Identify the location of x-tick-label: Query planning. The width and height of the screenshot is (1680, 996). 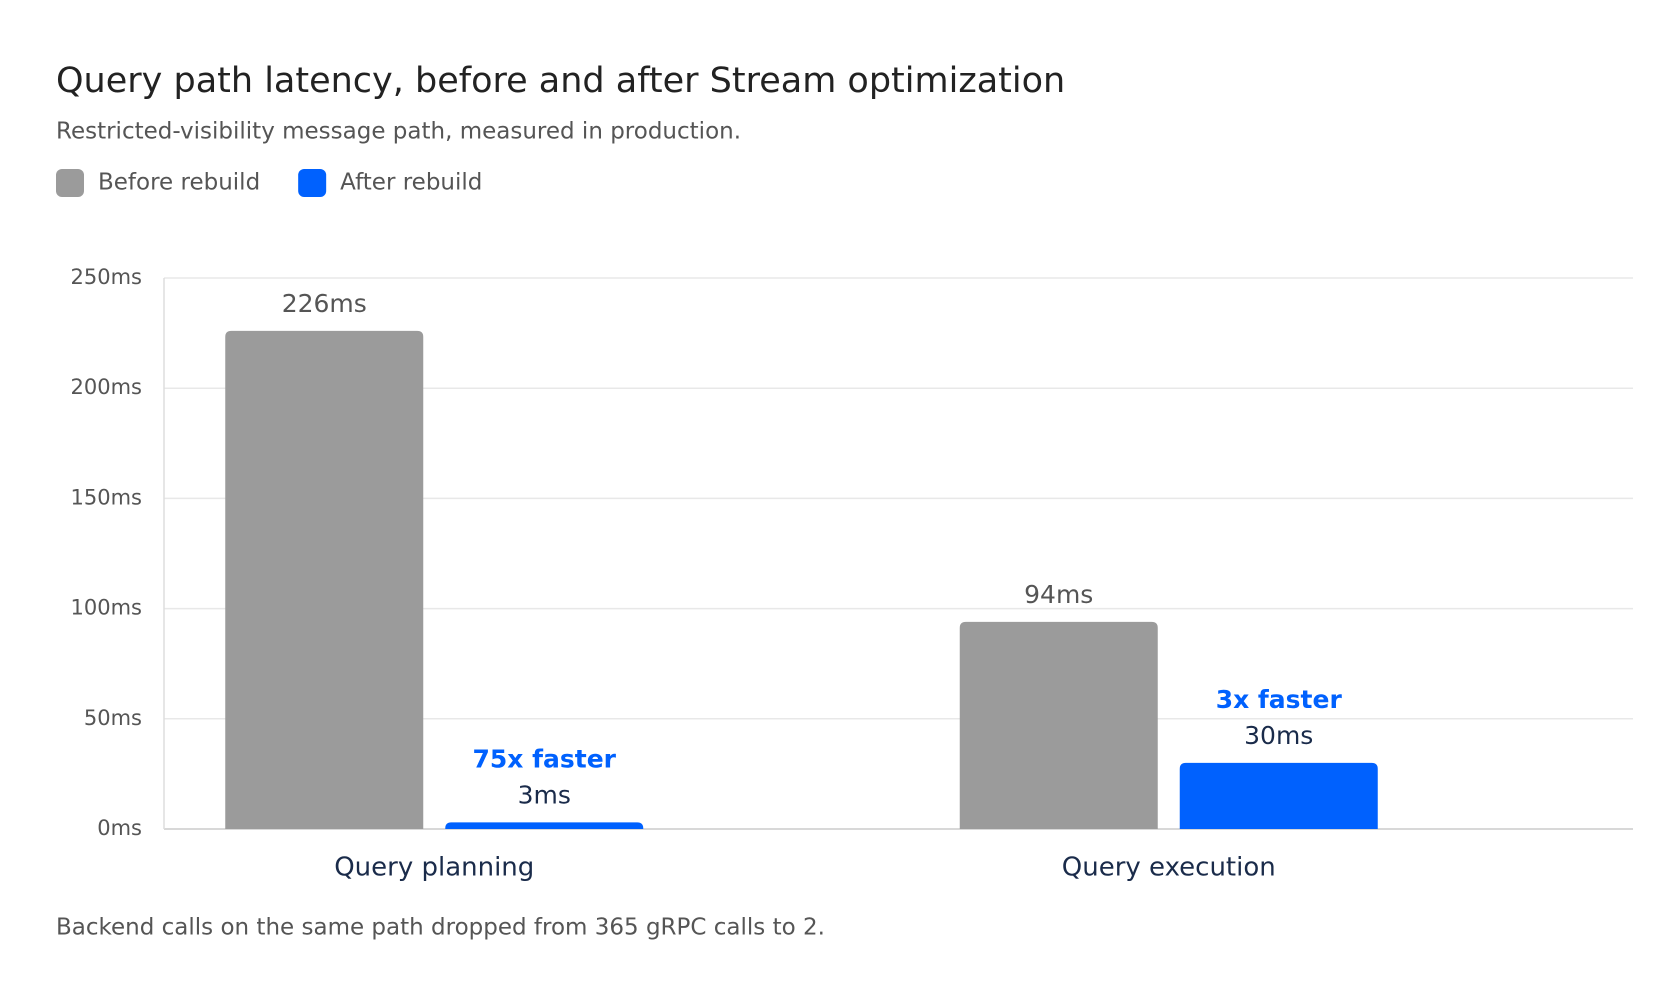
(434, 868).